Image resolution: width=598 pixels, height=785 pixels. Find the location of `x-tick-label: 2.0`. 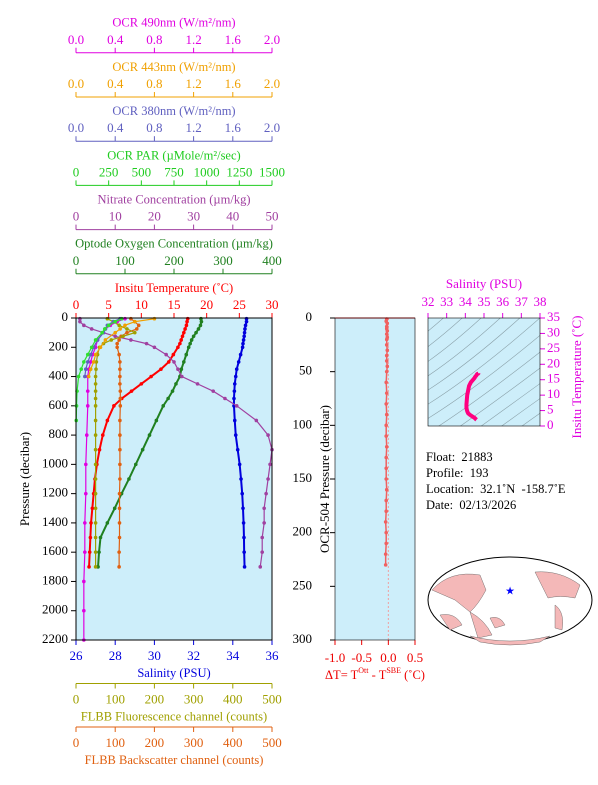

x-tick-label: 2.0 is located at coordinates (272, 127).